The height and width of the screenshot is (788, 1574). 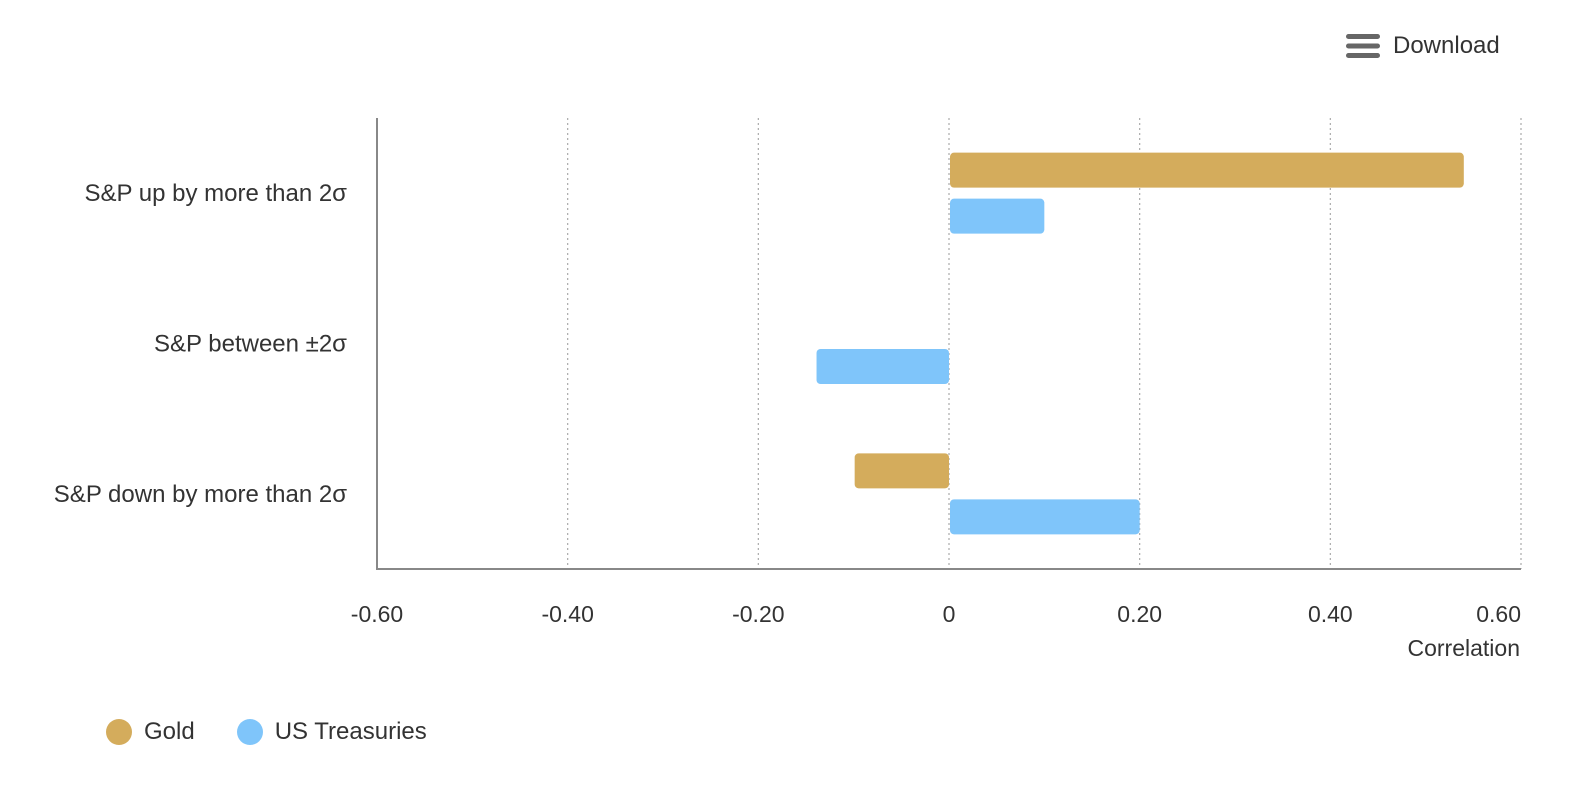 What do you see at coordinates (758, 614) in the screenshot?
I see `x-tick-label-0-20: -0.20` at bounding box center [758, 614].